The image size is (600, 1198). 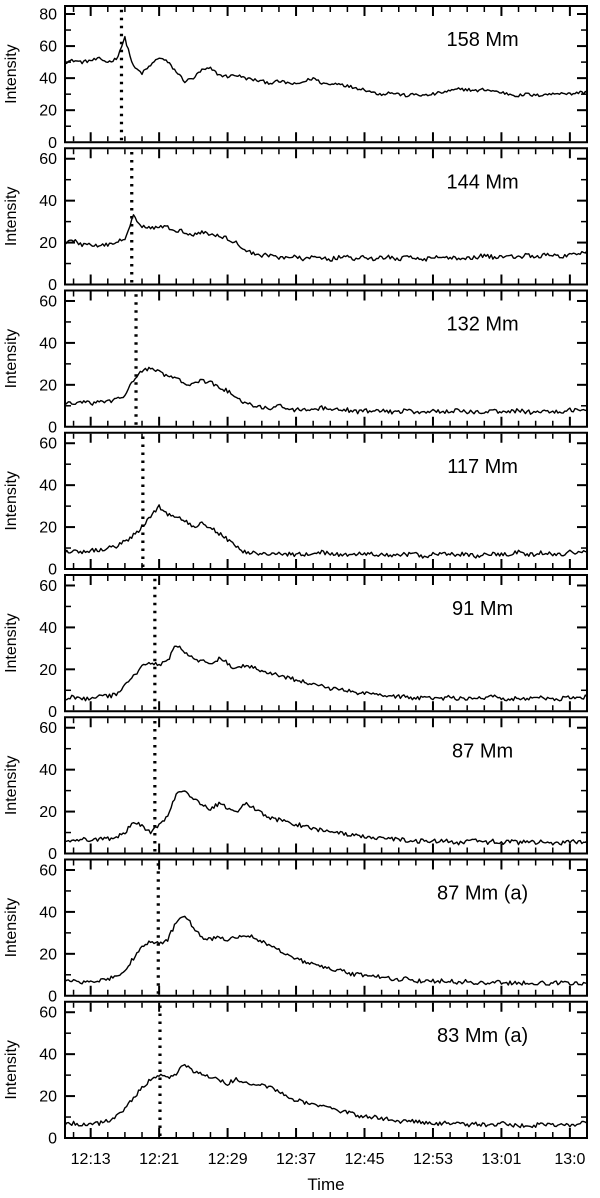 I want to click on panel-132-mm: 0 20 40 60 132 Mm Intensity, so click(x=295, y=362).